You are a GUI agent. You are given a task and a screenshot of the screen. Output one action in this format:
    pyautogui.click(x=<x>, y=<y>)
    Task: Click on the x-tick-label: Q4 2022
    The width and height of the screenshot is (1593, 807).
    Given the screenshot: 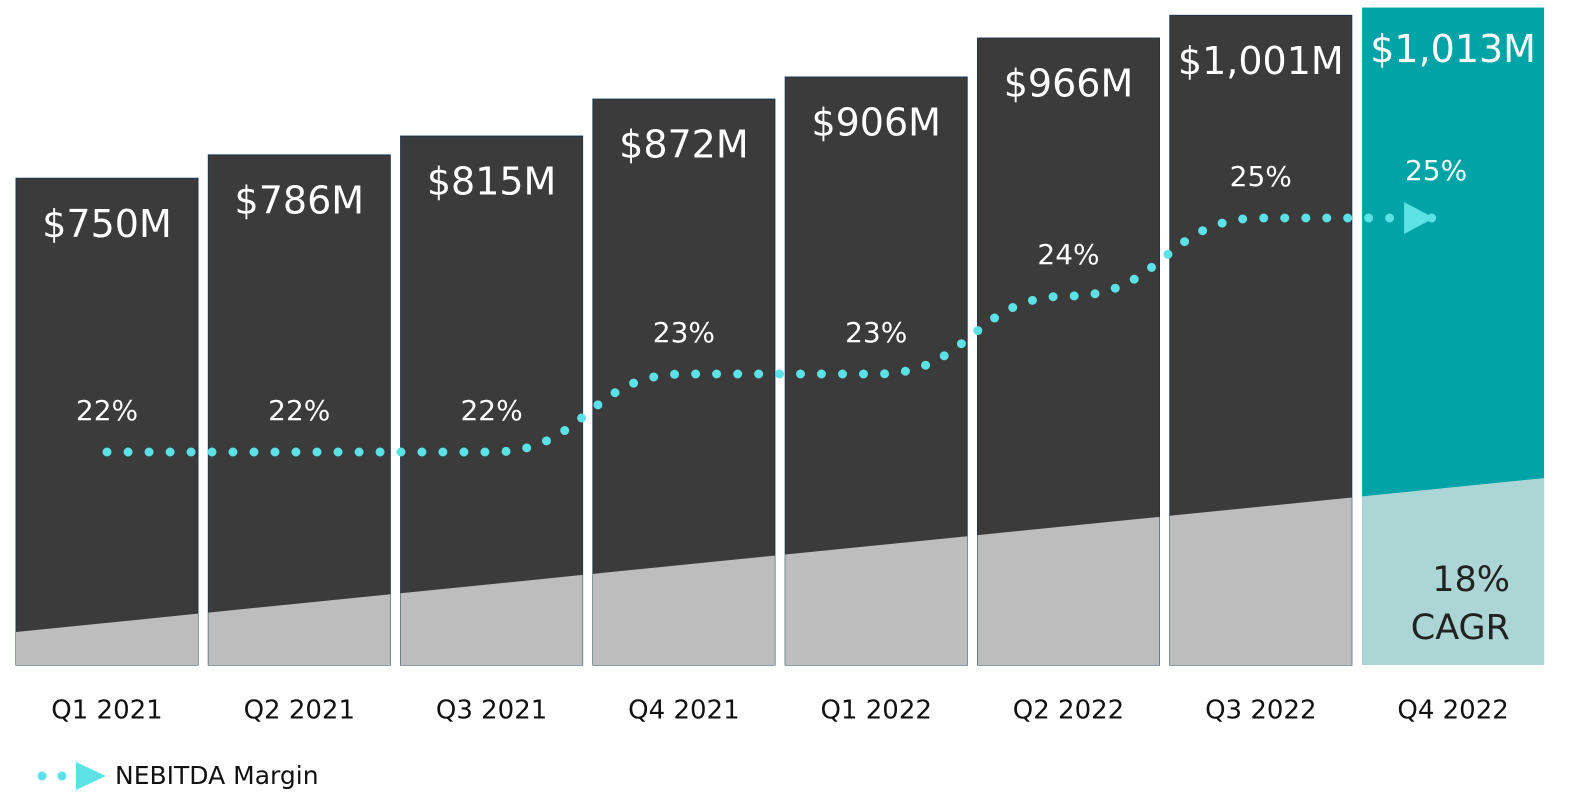 What is the action you would take?
    pyautogui.click(x=1452, y=711)
    